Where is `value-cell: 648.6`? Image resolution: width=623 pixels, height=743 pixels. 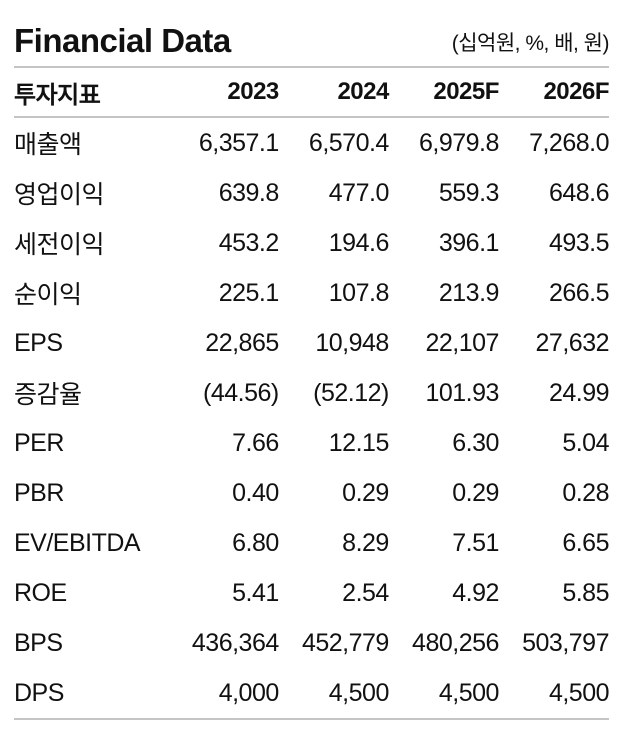 value-cell: 648.6 is located at coordinates (579, 192).